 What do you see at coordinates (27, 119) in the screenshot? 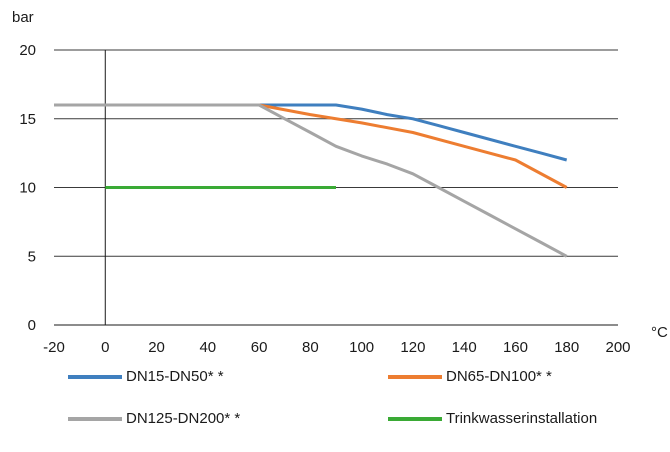
I see `y-tick-label: 15` at bounding box center [27, 119].